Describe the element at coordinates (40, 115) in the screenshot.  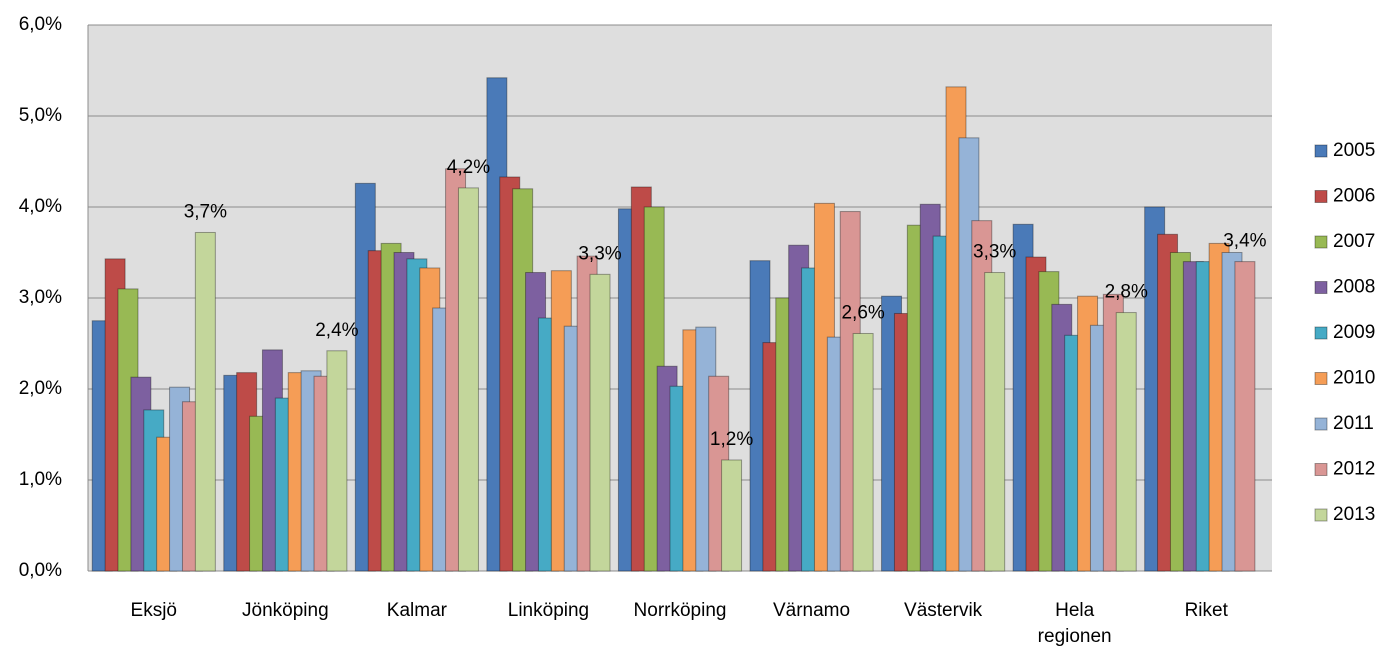
I see `y-tick-label: 5,0%` at that location.